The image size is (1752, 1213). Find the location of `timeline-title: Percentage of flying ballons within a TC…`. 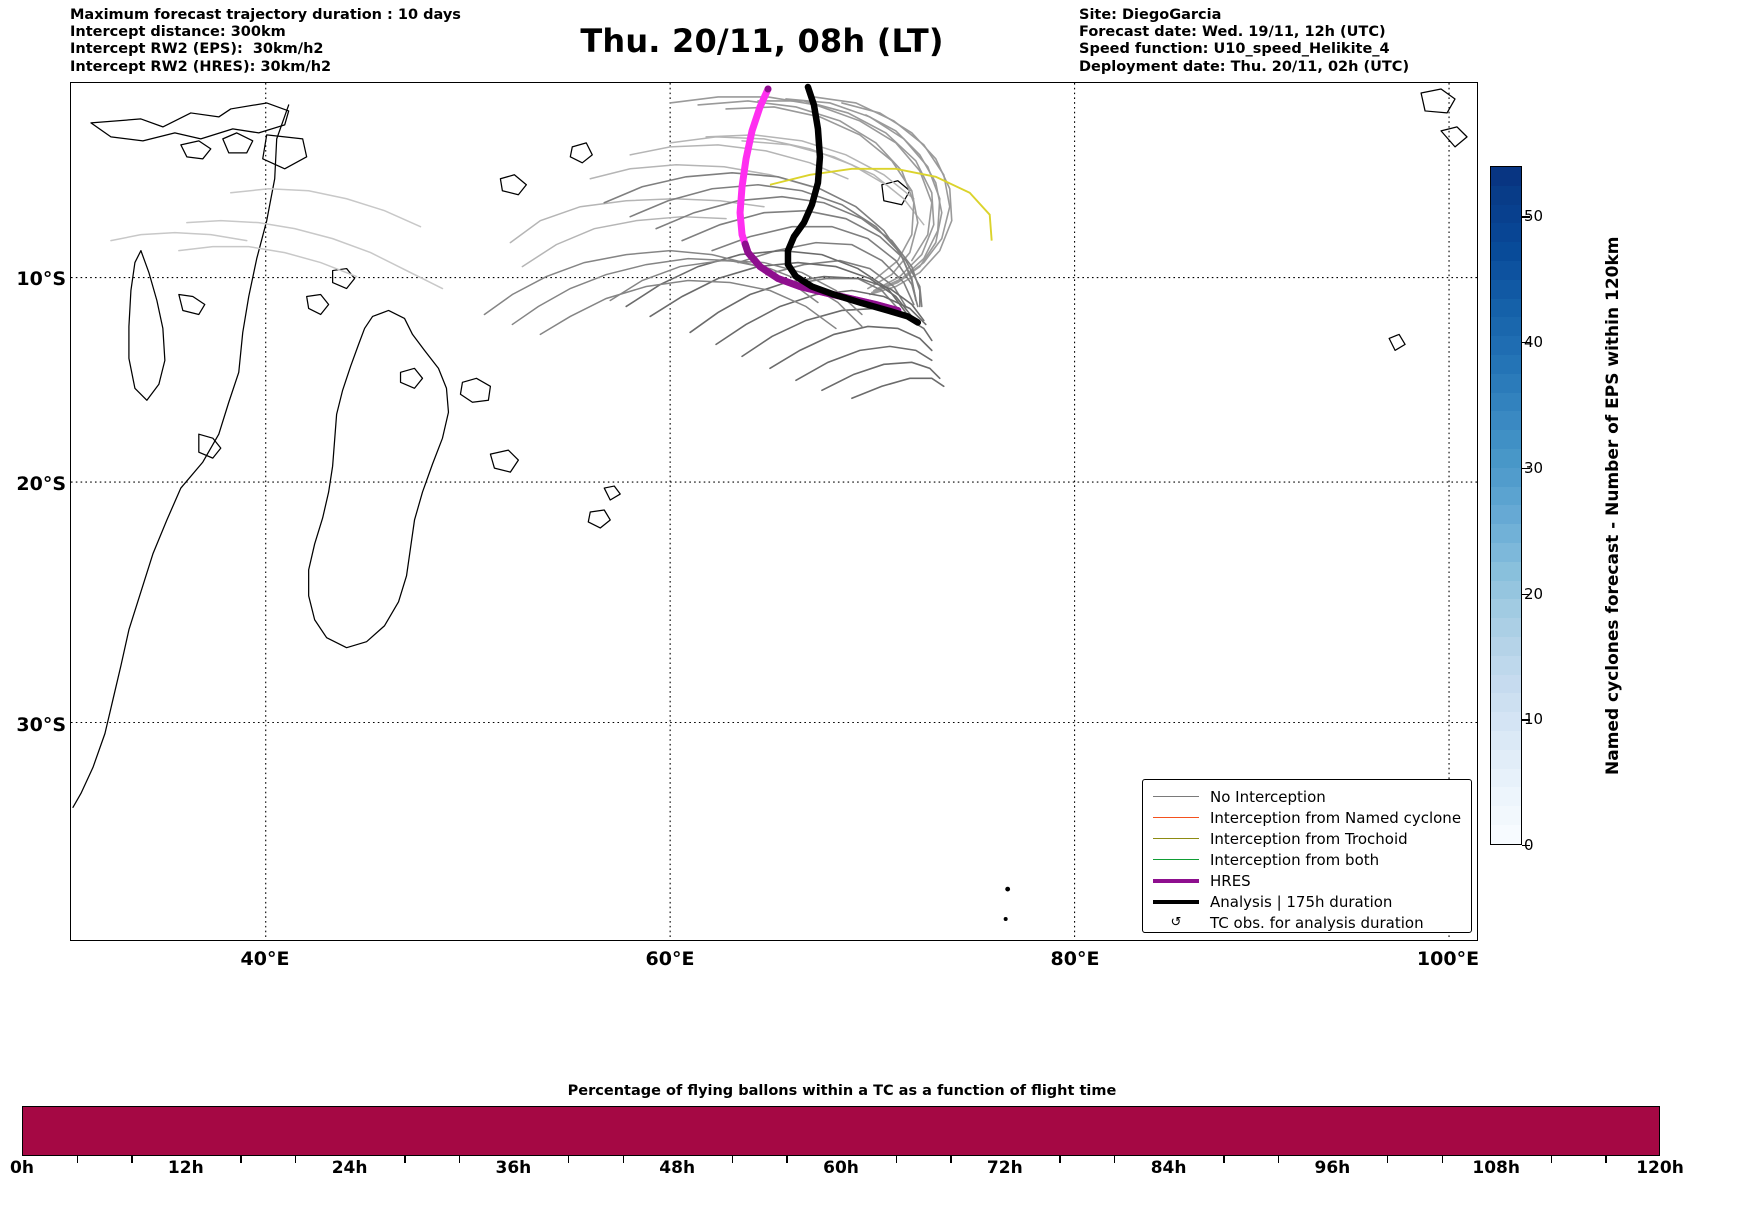

timeline-title: Percentage of flying ballons within a TC… is located at coordinates (842, 1091).